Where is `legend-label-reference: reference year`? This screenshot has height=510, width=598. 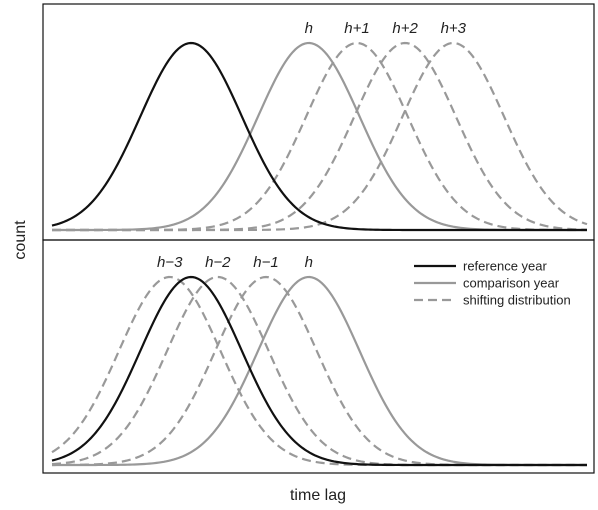 legend-label-reference: reference year is located at coordinates (505, 266).